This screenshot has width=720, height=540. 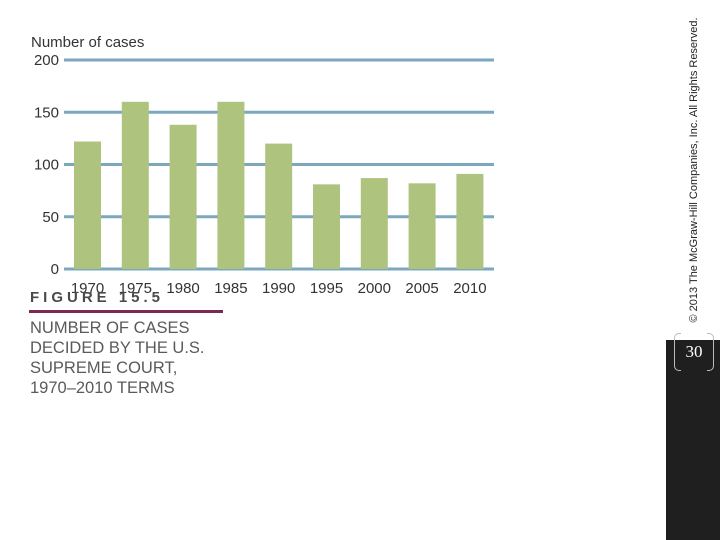 I want to click on caption-line: decided by the U.S., so click(x=117, y=348).